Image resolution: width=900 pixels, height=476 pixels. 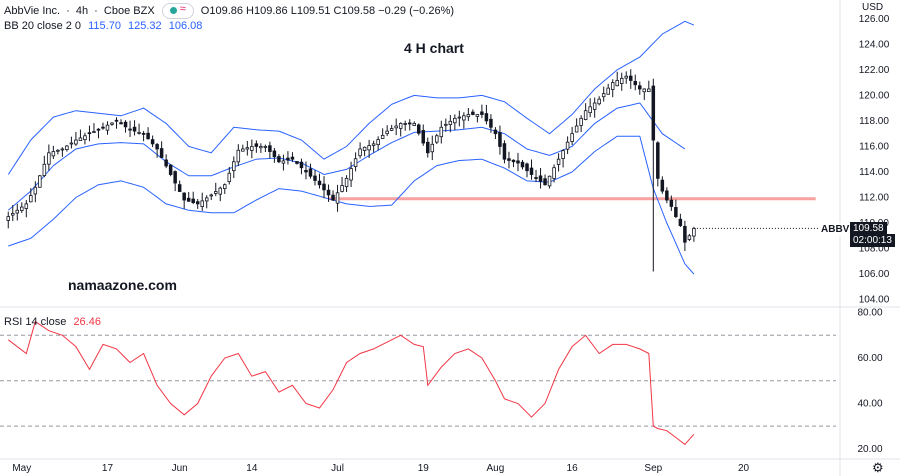 What do you see at coordinates (32, 10) in the screenshot?
I see `symbol-name: AbbVie Inc.` at bounding box center [32, 10].